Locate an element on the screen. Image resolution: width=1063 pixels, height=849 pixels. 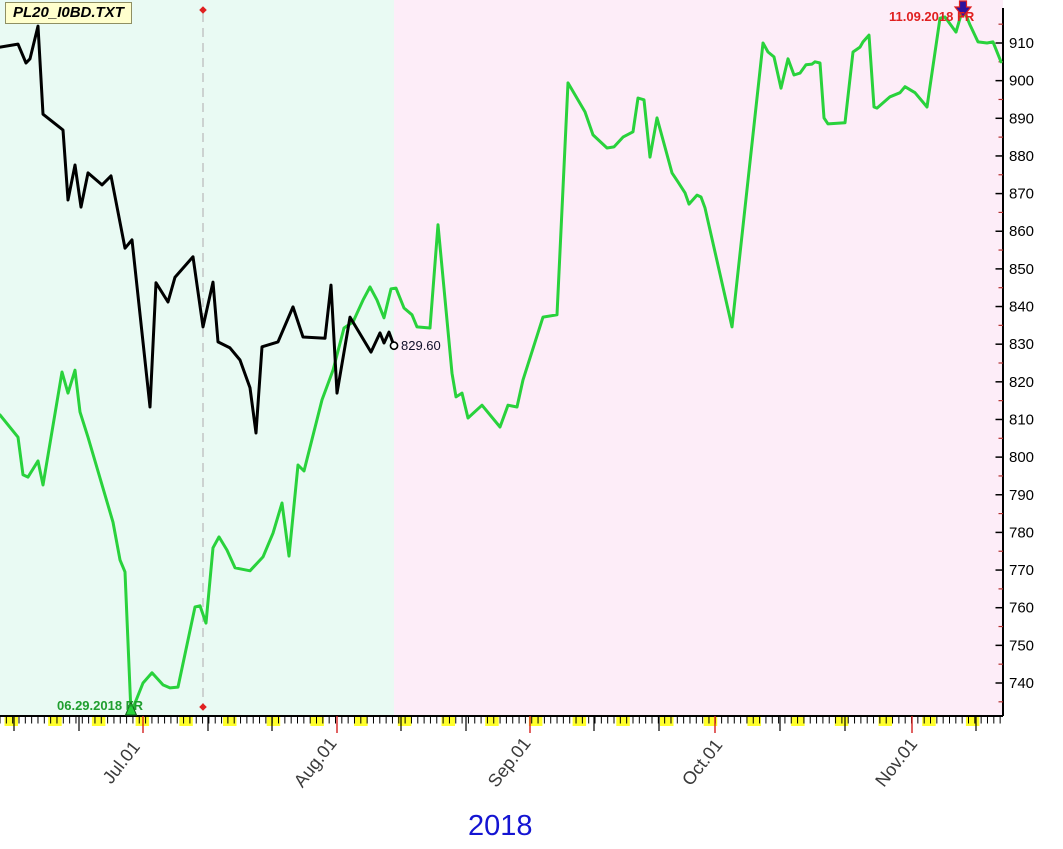
y-axis-label: 890 is located at coordinates (1021, 118).